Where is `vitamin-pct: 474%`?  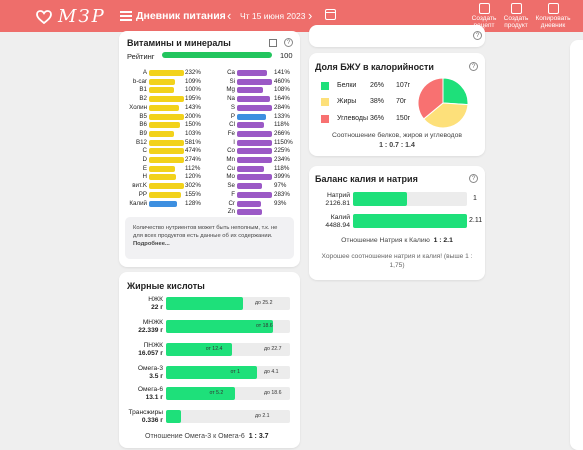
vitamin-pct: 474% is located at coordinates (193, 151).